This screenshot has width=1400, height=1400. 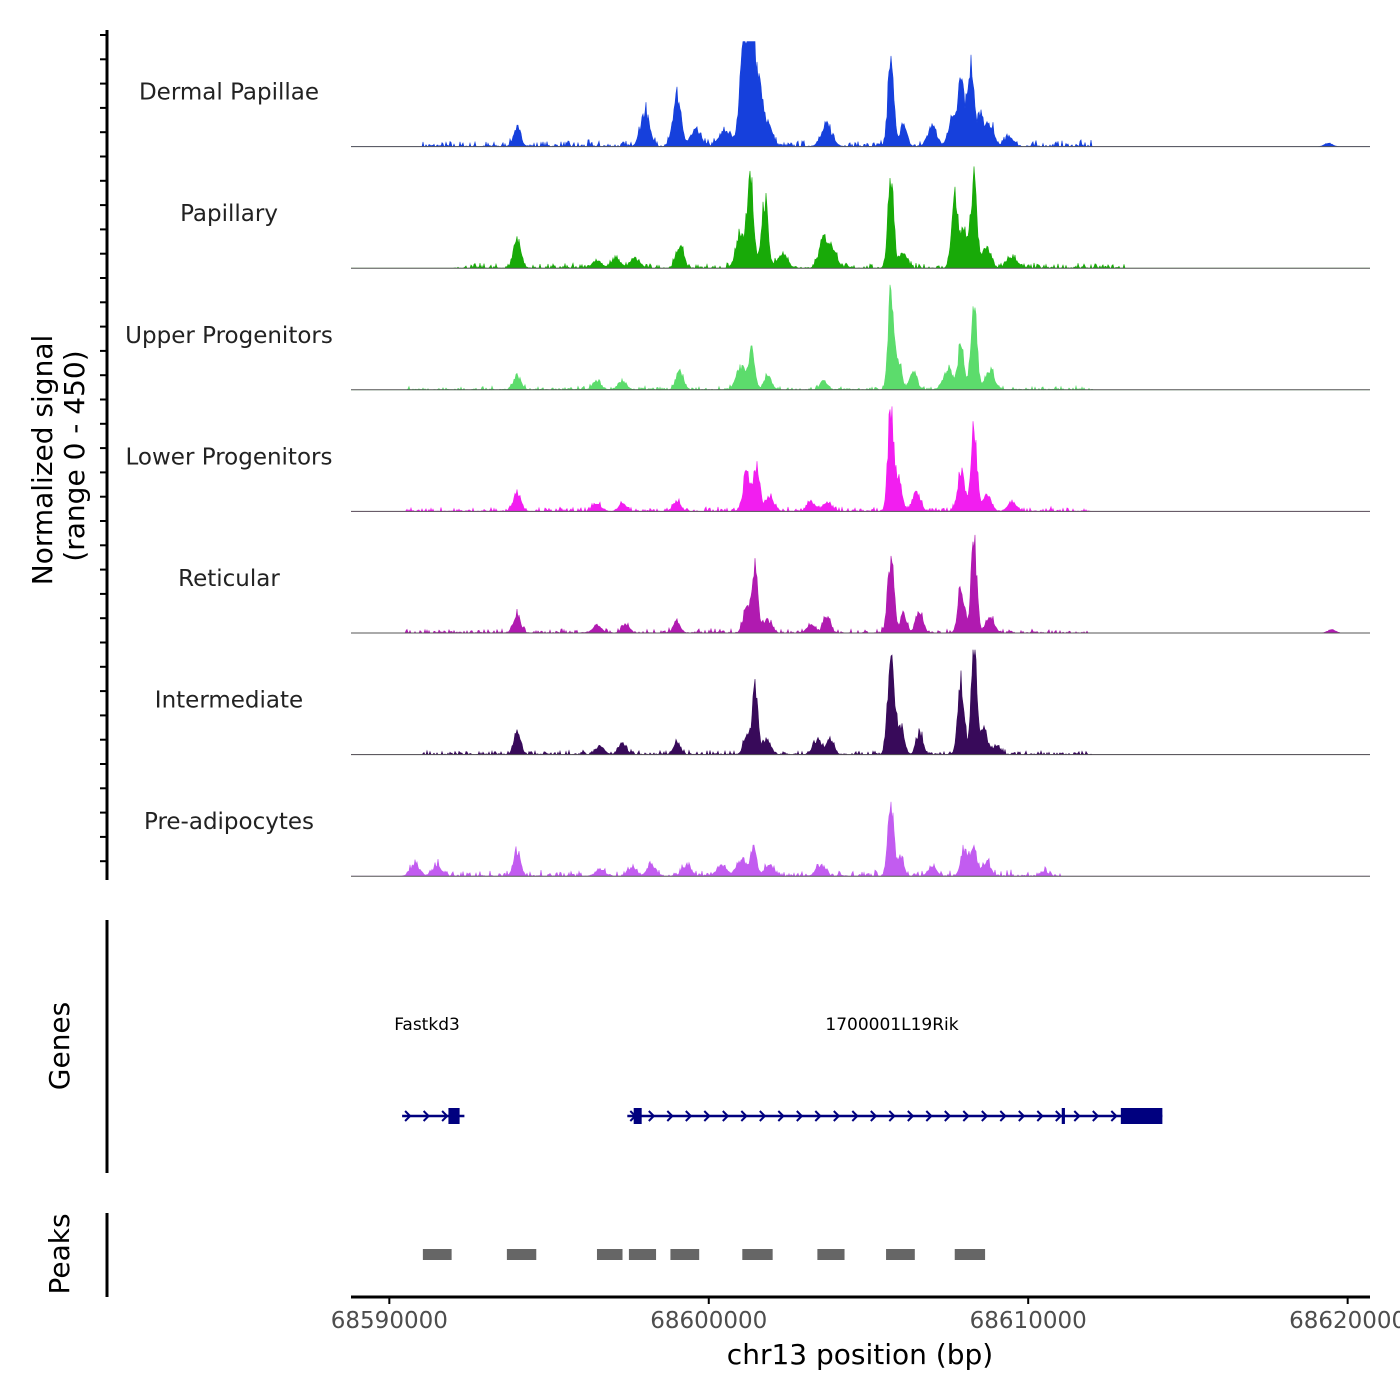 I want to click on x-tick-label: 68620000, so click(x=1344, y=1321).